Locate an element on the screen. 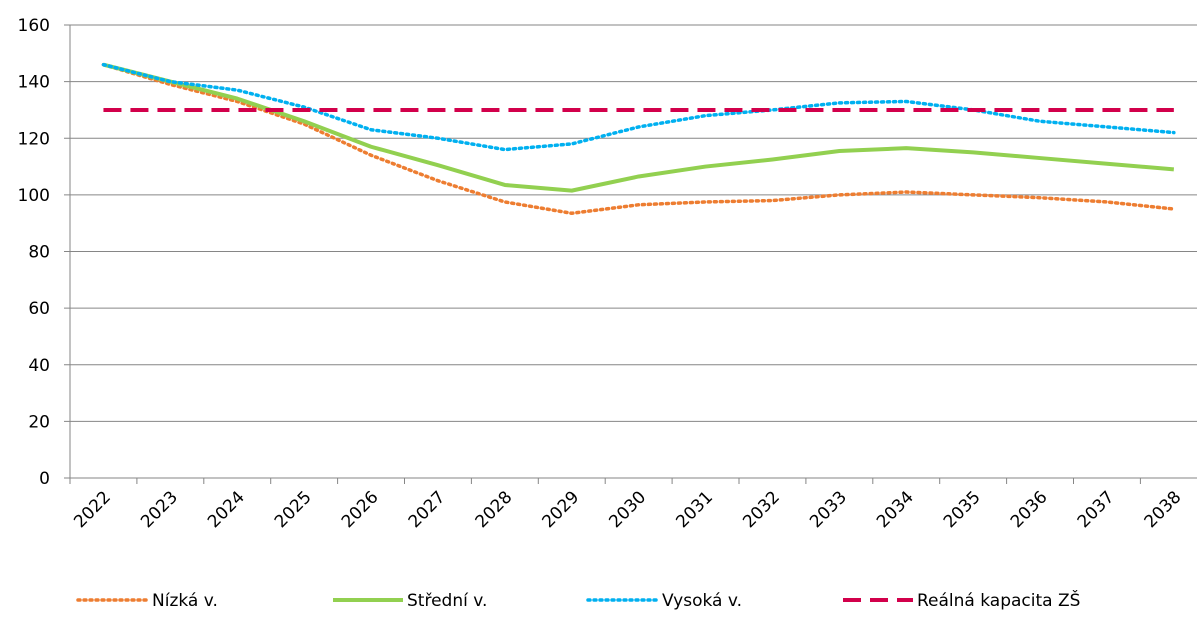 This screenshot has height=639, width=1198. y-tick-label: 40 is located at coordinates (39, 366).